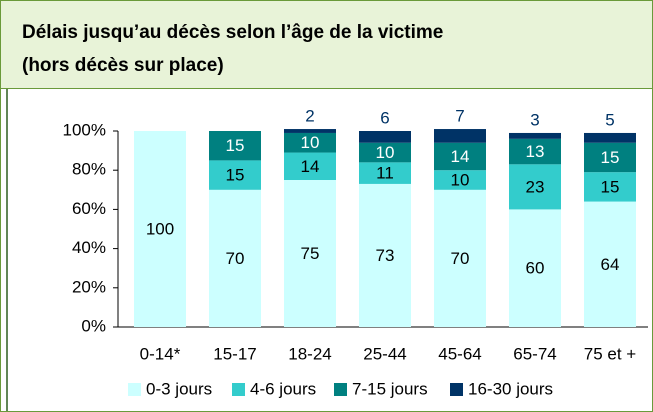 This screenshot has width=653, height=412. Describe the element at coordinates (89, 169) in the screenshot. I see `y-tick-label: 80%` at that location.